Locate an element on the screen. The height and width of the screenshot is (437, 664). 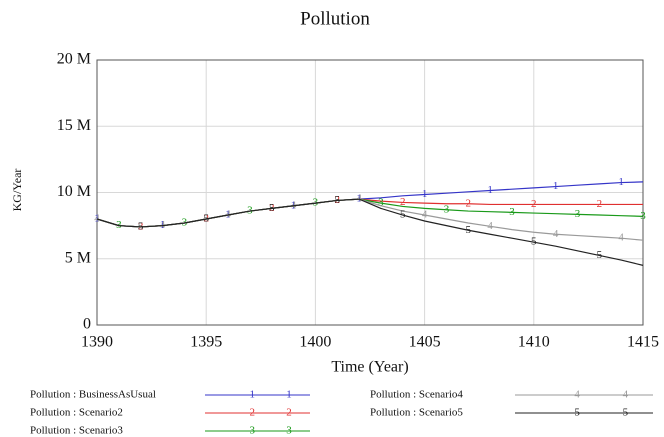
x-tick-label: 1405 is located at coordinates (425, 342).